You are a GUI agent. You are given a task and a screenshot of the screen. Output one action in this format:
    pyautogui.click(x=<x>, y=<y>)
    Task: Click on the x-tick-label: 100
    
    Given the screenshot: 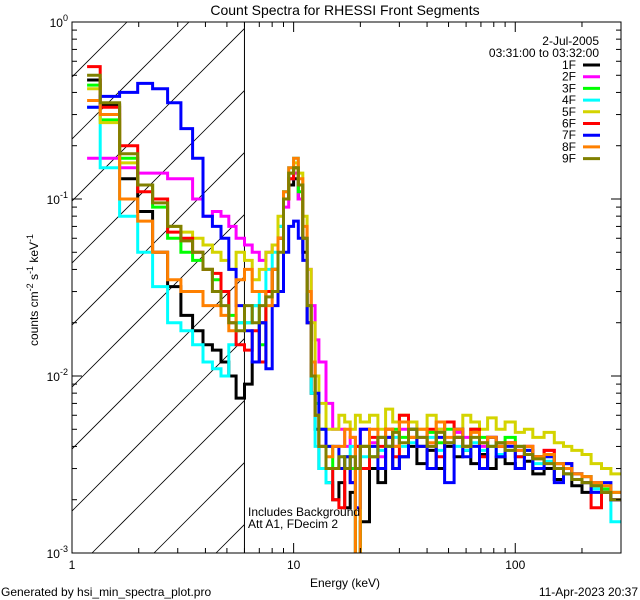 What is the action you would take?
    pyautogui.click(x=515, y=565)
    